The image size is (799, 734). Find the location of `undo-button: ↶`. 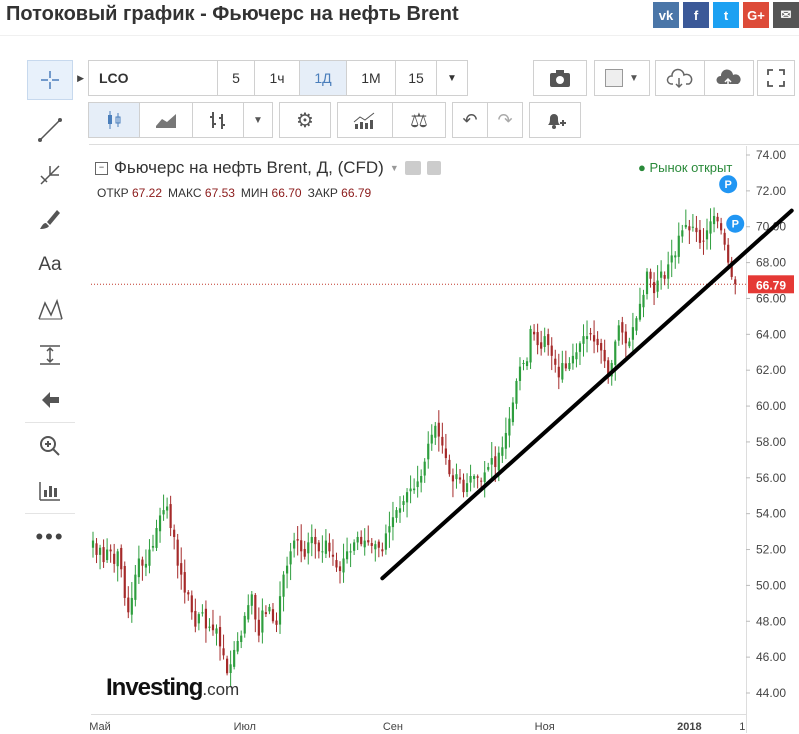

undo-button: ↶ is located at coordinates (470, 120).